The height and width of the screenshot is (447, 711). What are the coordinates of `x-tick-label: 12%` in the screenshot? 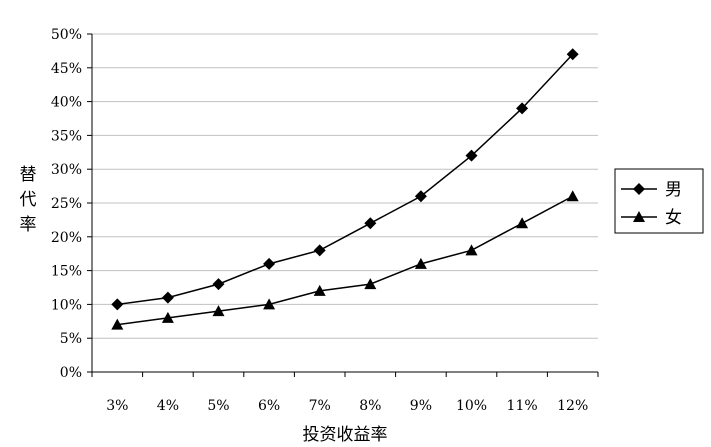 It's located at (572, 406).